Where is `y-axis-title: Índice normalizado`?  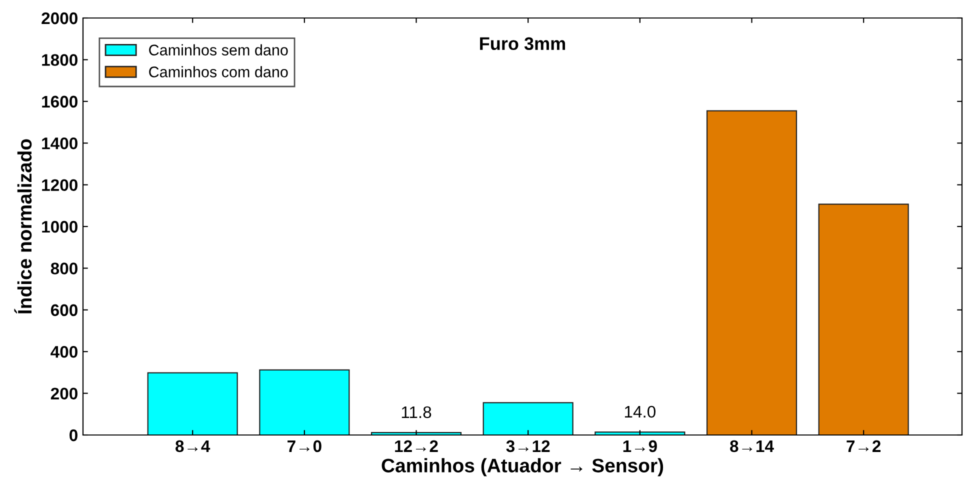 y-axis-title: Índice normalizado is located at coordinates (23, 226).